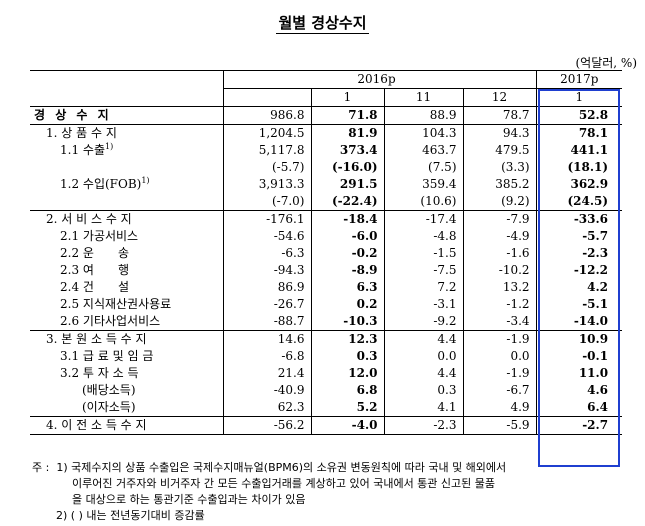 The height and width of the screenshot is (526, 645). I want to click on table-cell: -40.9, so click(266, 390).